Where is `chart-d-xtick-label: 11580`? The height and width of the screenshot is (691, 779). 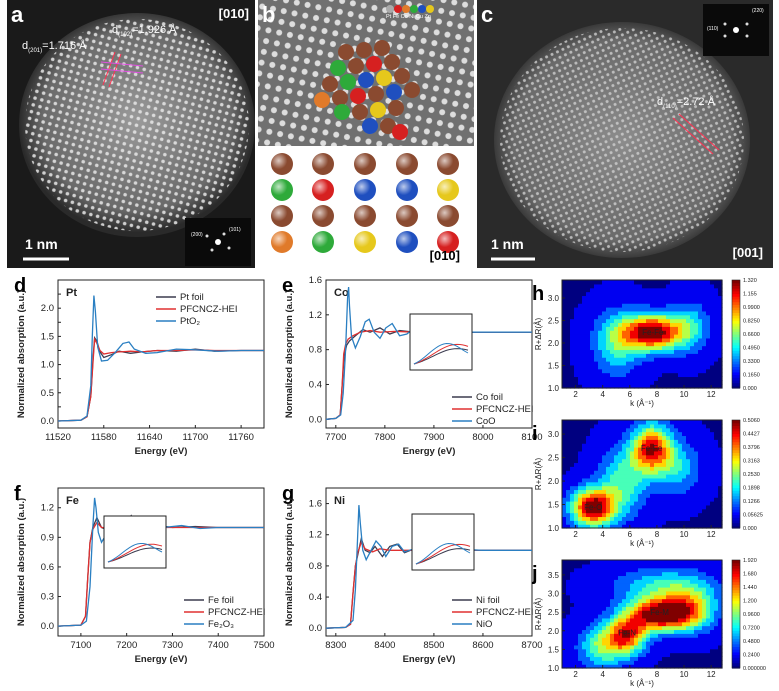
chart-d-xtick-label: 11580 is located at coordinates (104, 437).